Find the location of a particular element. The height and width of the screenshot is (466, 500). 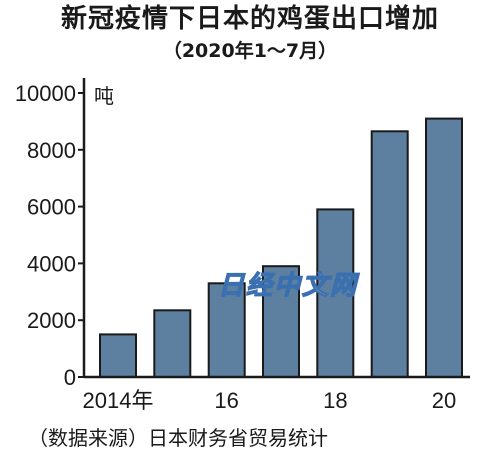

bar-2014年 is located at coordinates (118, 355).